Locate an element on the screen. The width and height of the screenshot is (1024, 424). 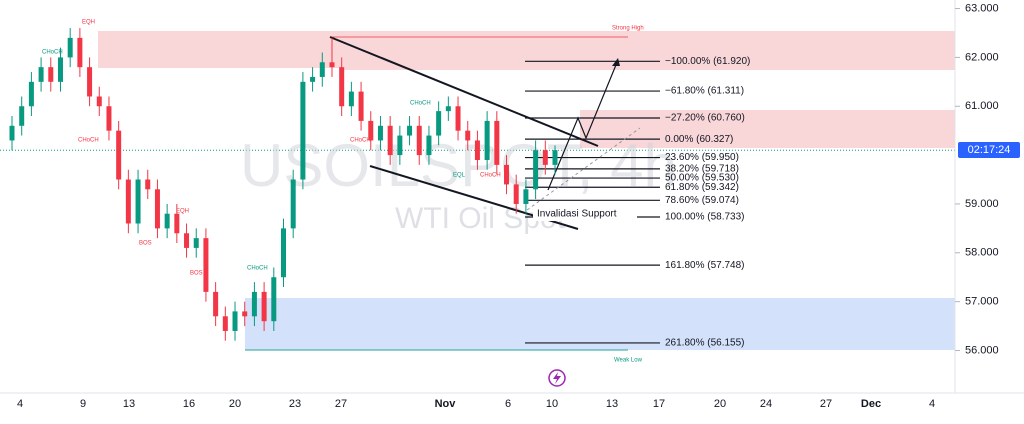
y-tick-label: 56.000 is located at coordinates (982, 350).